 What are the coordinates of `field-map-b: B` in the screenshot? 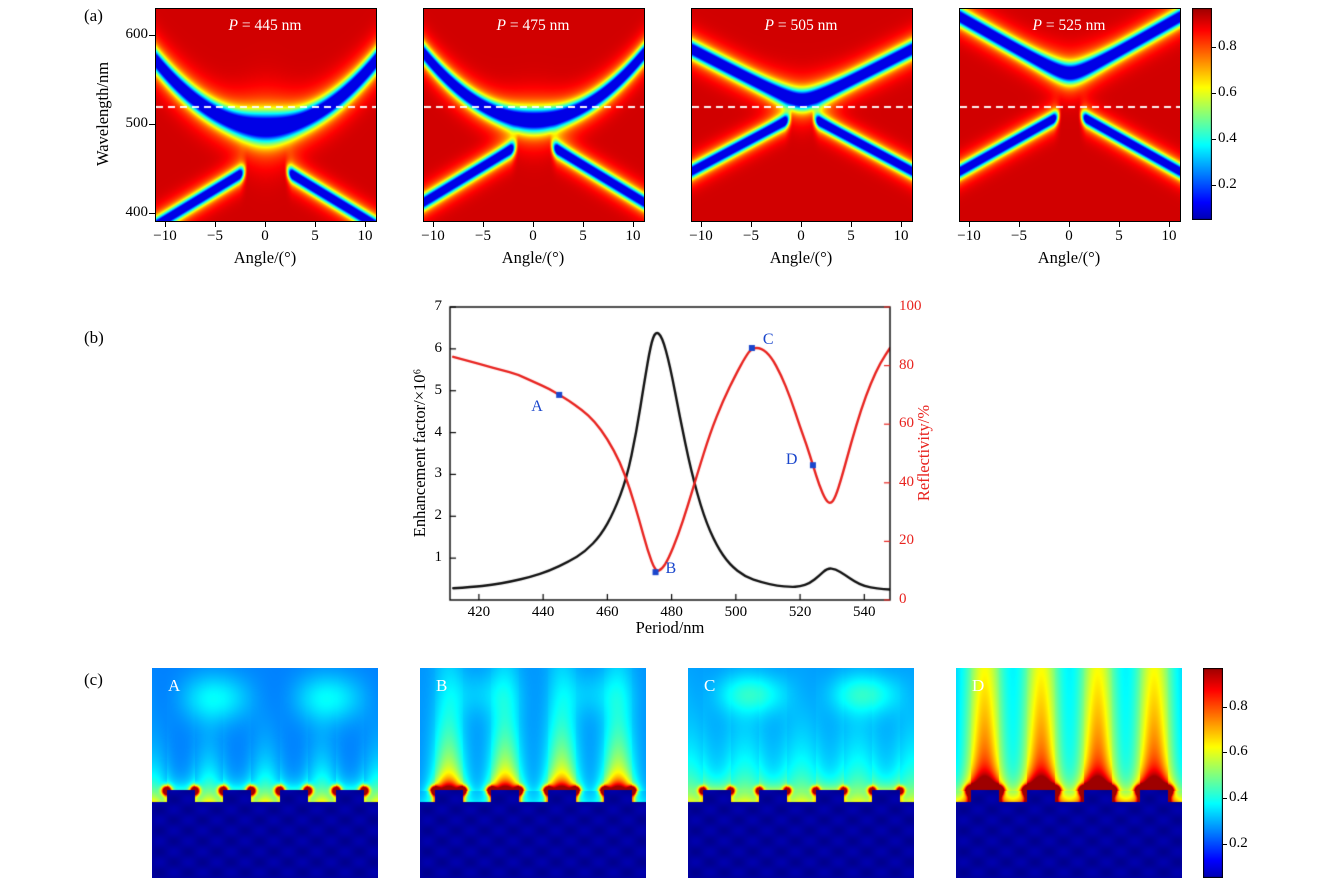 It's located at (533, 773).